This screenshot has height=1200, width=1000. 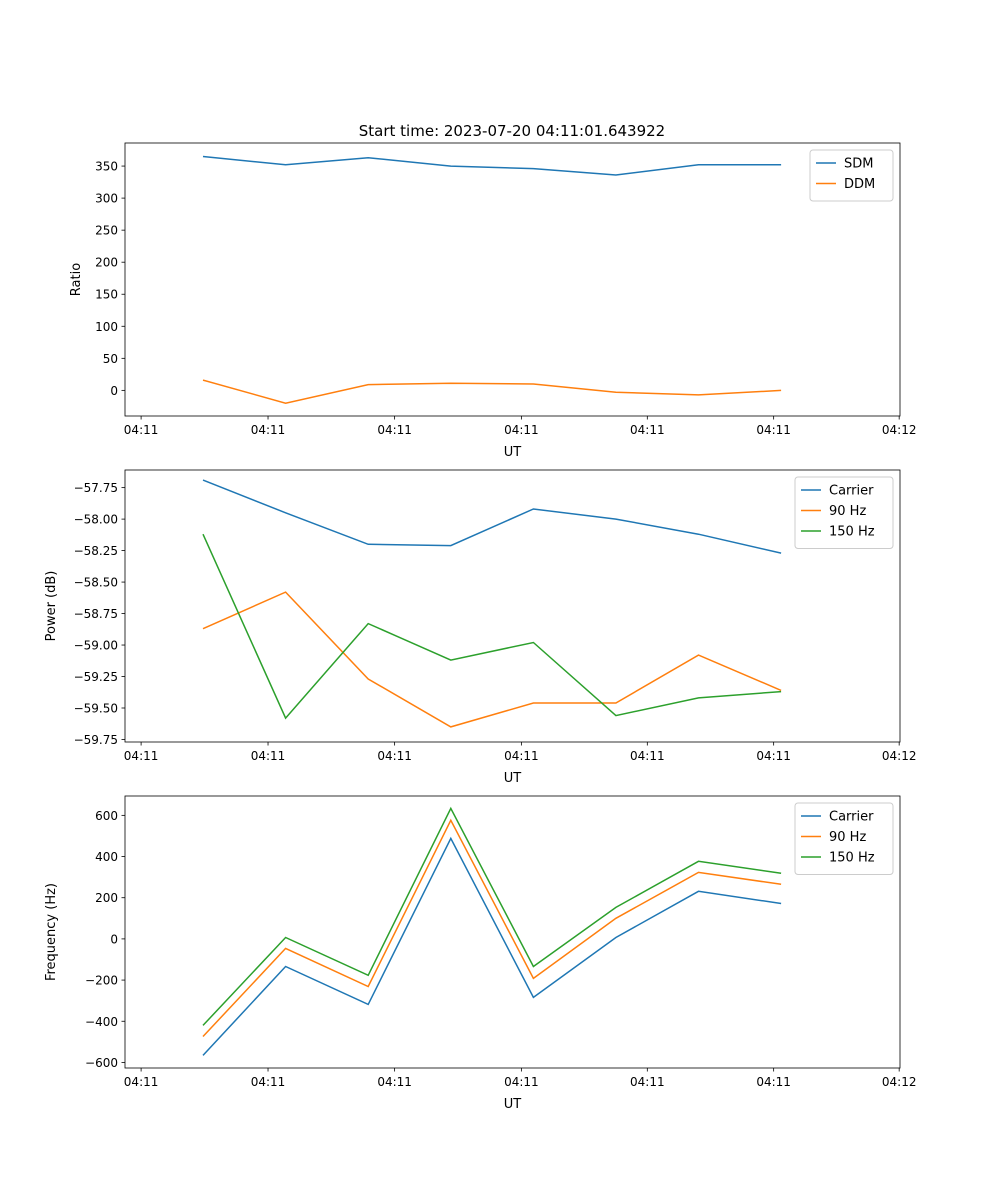 I want to click on legend: SDM DDM, so click(x=851, y=175).